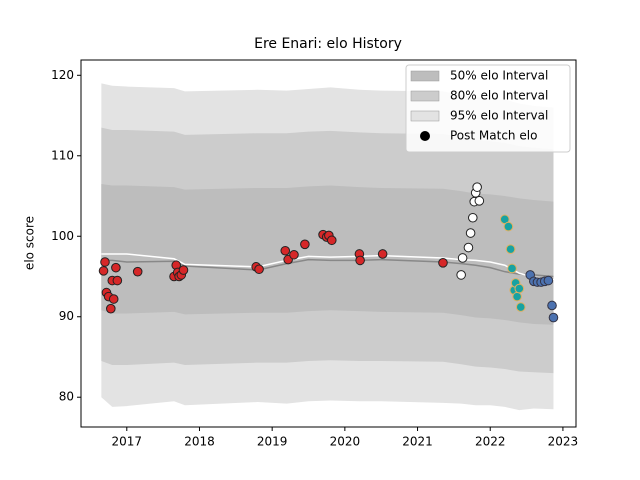 The height and width of the screenshot is (480, 640). Describe the element at coordinates (66, 397) in the screenshot. I see `y-tick-label: 80` at that location.